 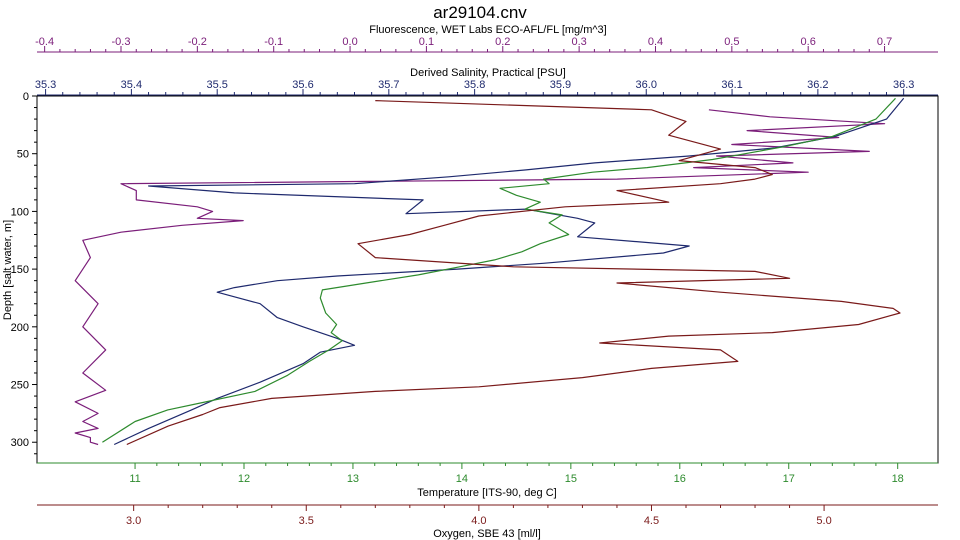 What do you see at coordinates (121, 42) in the screenshot?
I see `fluorescence-tick-label: -0.3` at bounding box center [121, 42].